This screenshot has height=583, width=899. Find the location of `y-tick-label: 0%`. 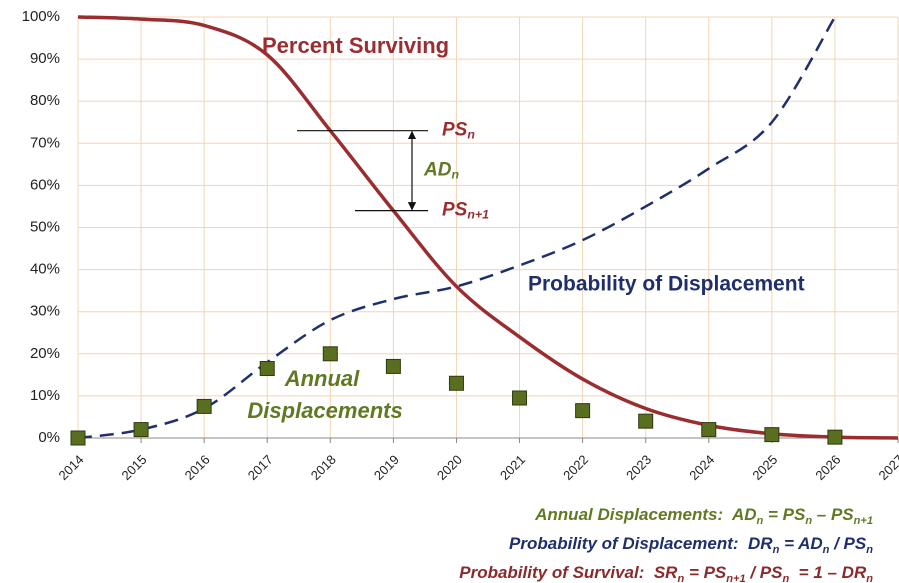

y-tick-label: 0% is located at coordinates (49, 437).